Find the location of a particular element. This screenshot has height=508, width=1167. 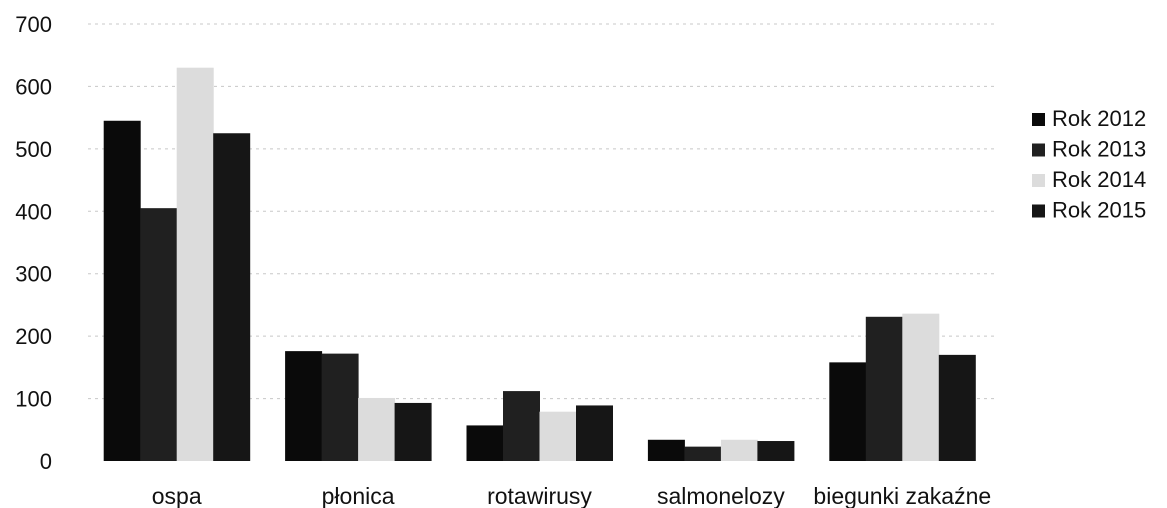

y-tick-label: 300 is located at coordinates (33, 274).